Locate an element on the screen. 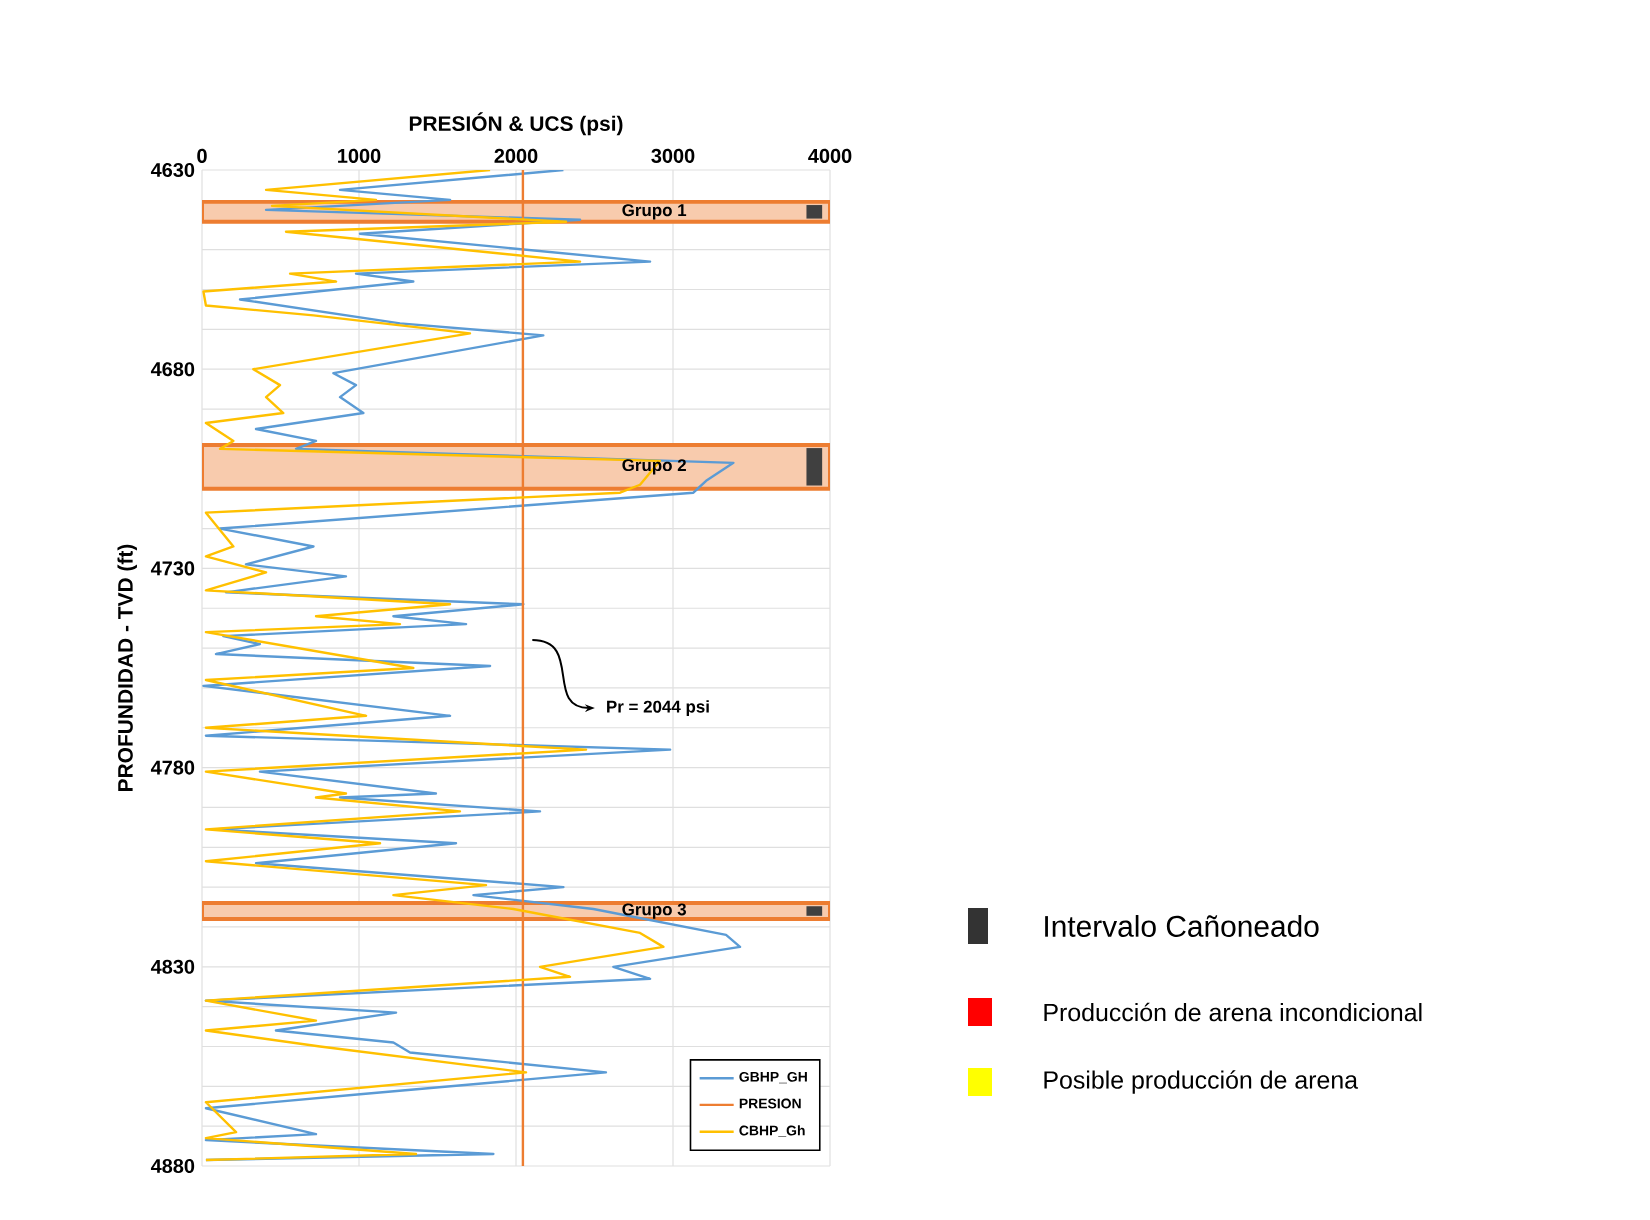 The image size is (1650, 1220). y-tick-label: 4680 is located at coordinates (172, 369).